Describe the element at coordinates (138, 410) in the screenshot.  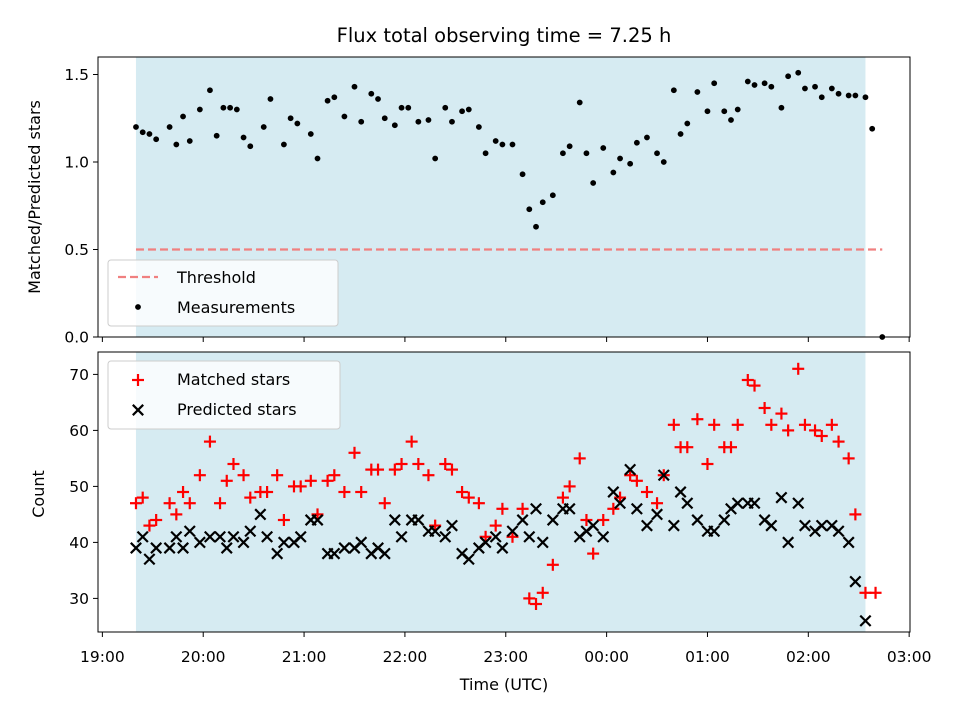
I see `legend-predicted-swatch` at that location.